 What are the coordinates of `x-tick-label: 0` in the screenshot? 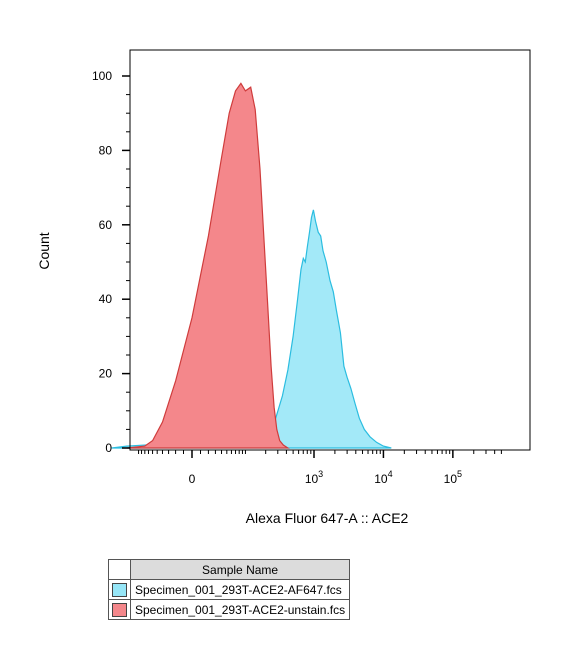 It's located at (192, 479).